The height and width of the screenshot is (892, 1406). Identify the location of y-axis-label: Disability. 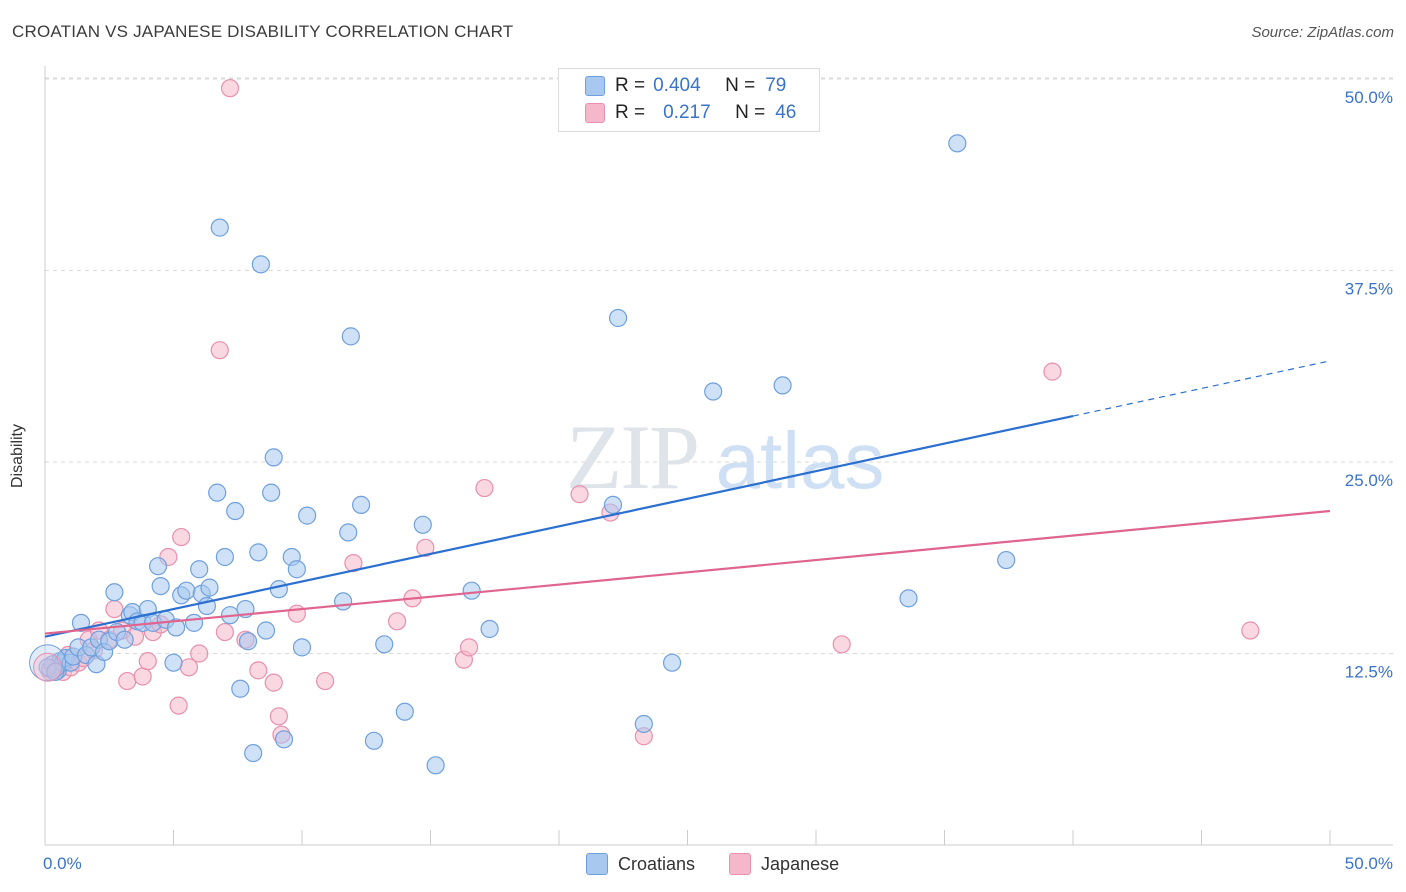
(17, 456).